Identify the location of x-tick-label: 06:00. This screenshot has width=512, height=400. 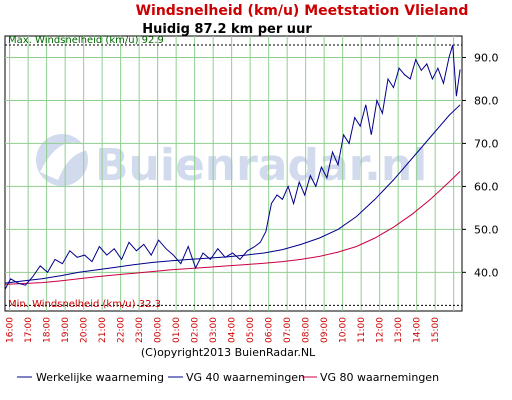
(270, 330).